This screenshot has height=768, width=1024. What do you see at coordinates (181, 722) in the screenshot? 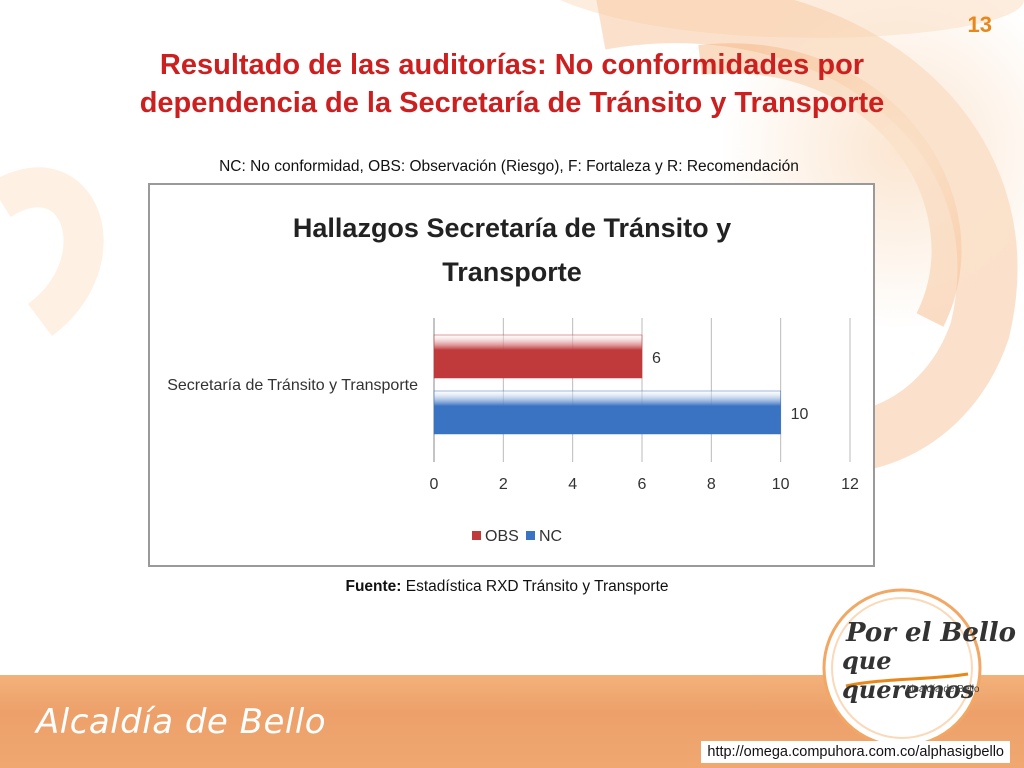
I see `footer-brand: Alcaldía de Bello` at bounding box center [181, 722].